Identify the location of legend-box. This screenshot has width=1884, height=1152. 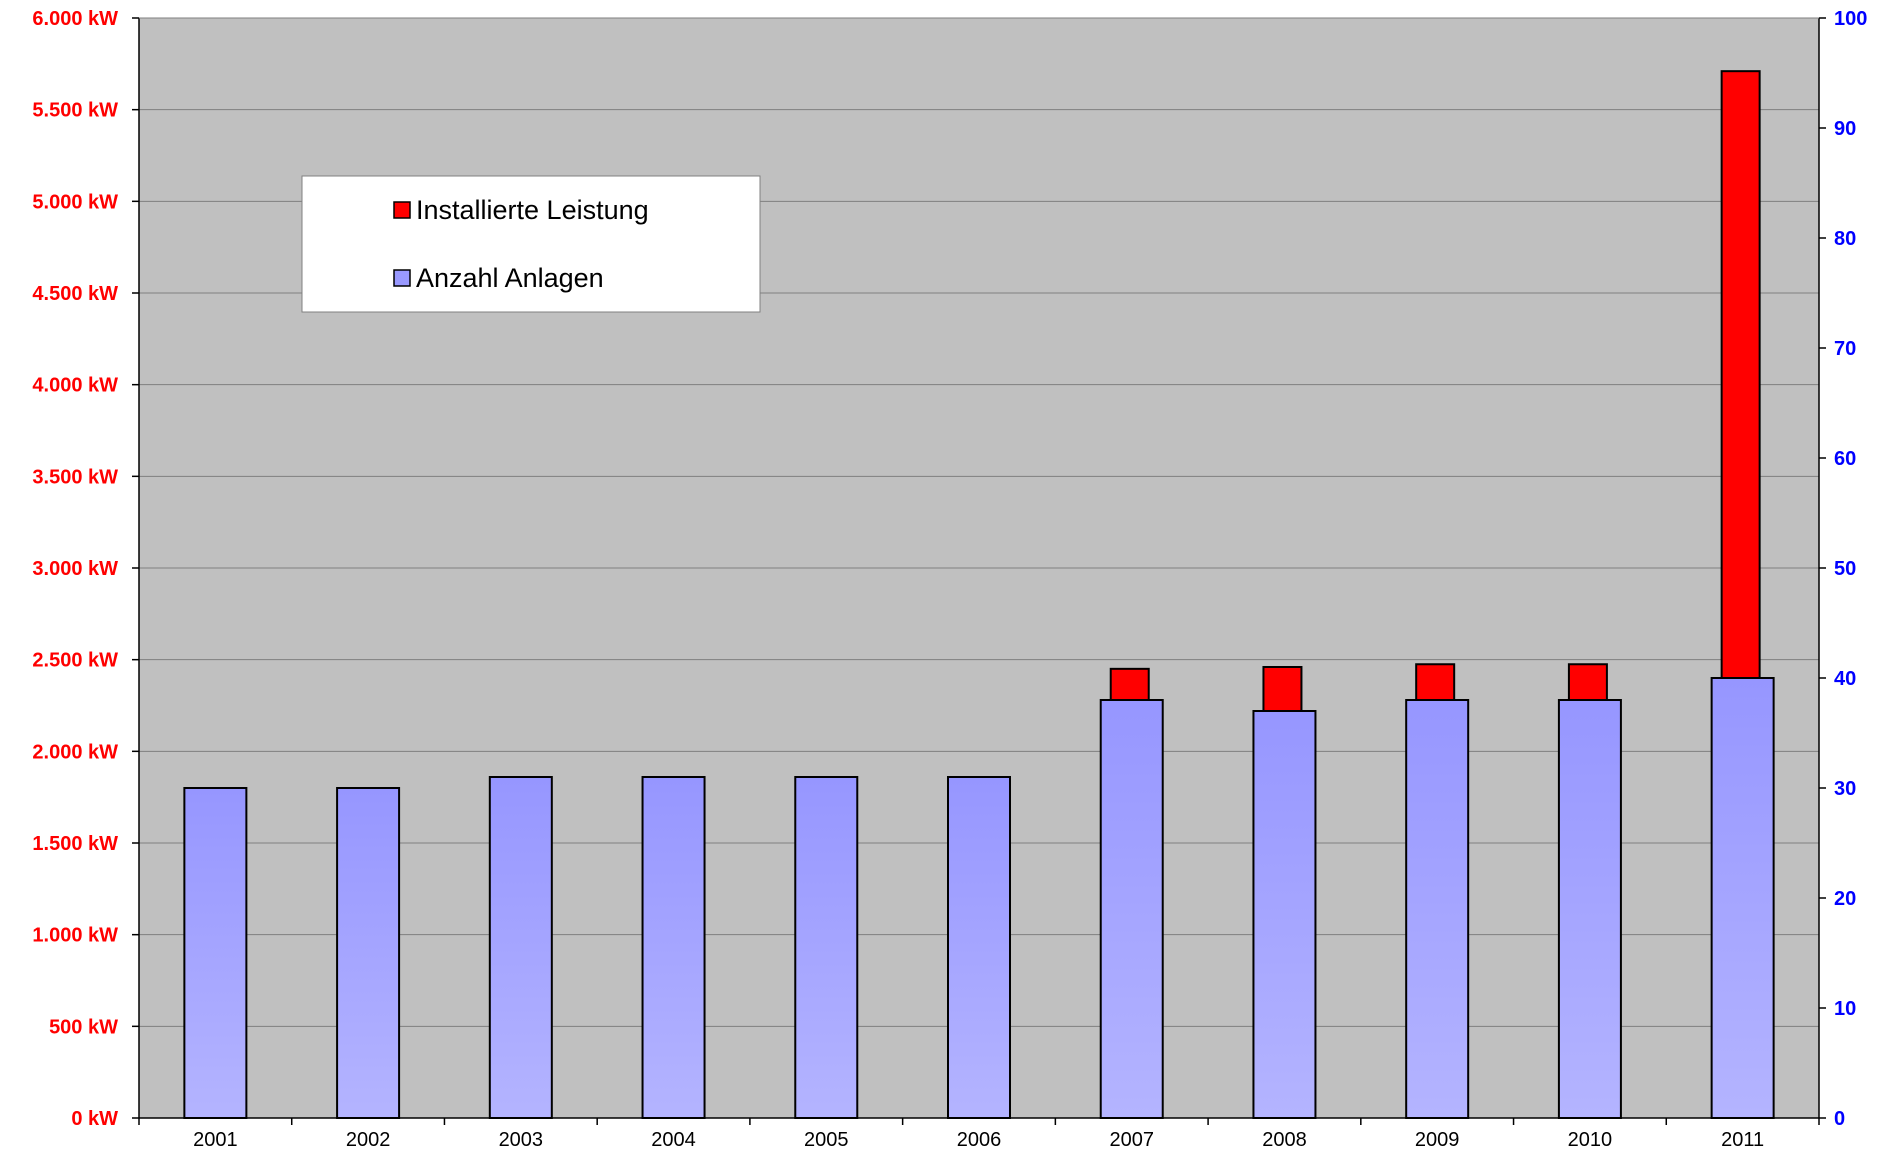
(531, 244).